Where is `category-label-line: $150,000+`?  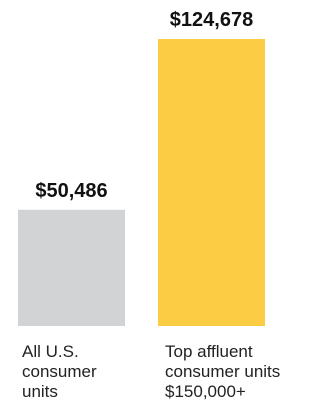
category-label-line: $150,000+ is located at coordinates (205, 391).